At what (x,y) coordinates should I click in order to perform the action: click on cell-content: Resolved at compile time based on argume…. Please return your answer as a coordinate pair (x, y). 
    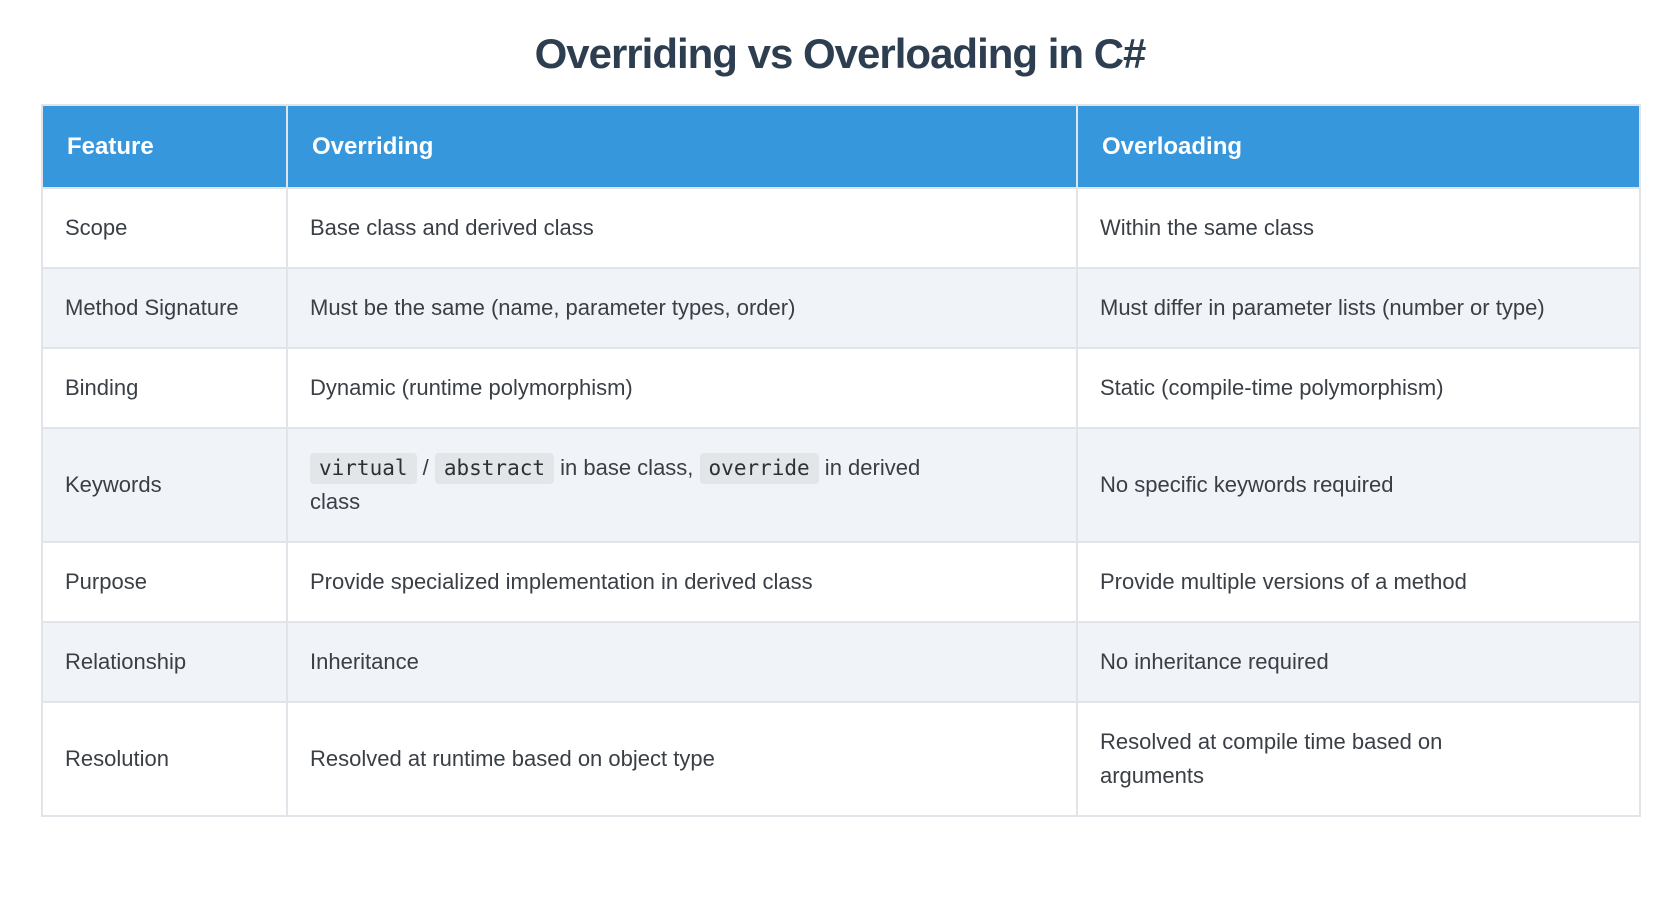
    Looking at the image, I should click on (1284, 759).